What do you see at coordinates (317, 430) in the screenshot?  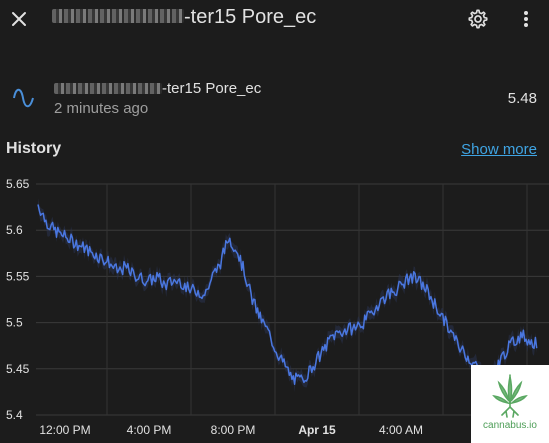 I see `x-tick-label: Apr 15` at bounding box center [317, 430].